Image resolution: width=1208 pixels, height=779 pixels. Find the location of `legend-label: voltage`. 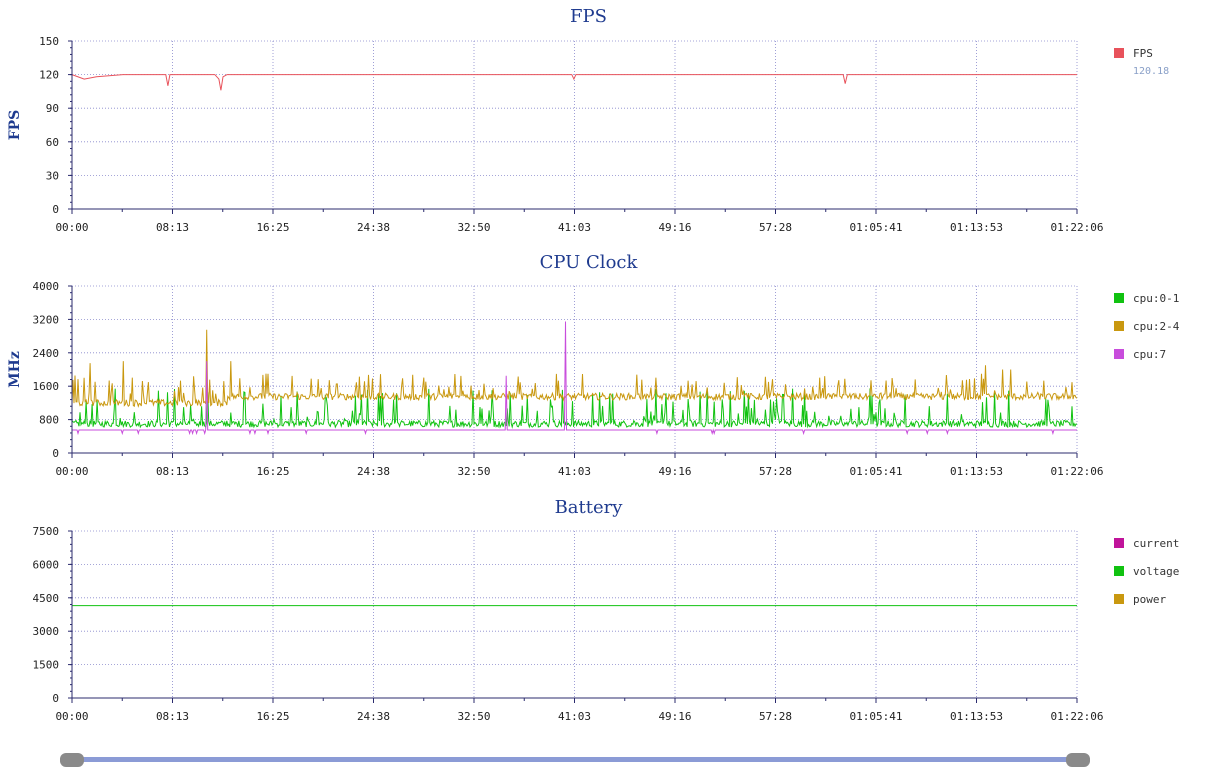

legend-label: voltage is located at coordinates (1156, 571).